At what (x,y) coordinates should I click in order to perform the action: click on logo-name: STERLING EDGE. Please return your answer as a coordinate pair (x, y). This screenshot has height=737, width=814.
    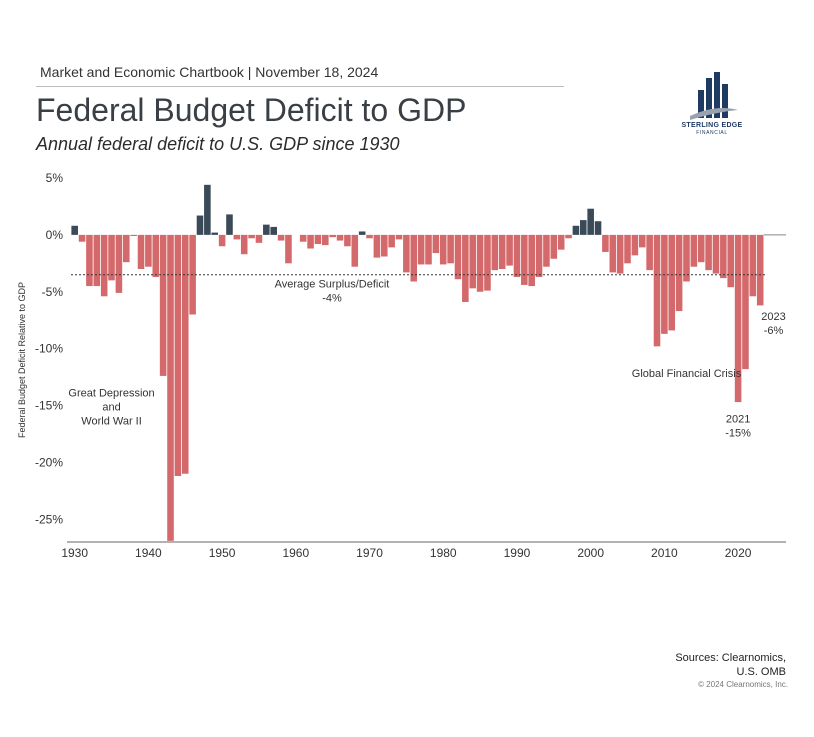
    Looking at the image, I should click on (712, 125).